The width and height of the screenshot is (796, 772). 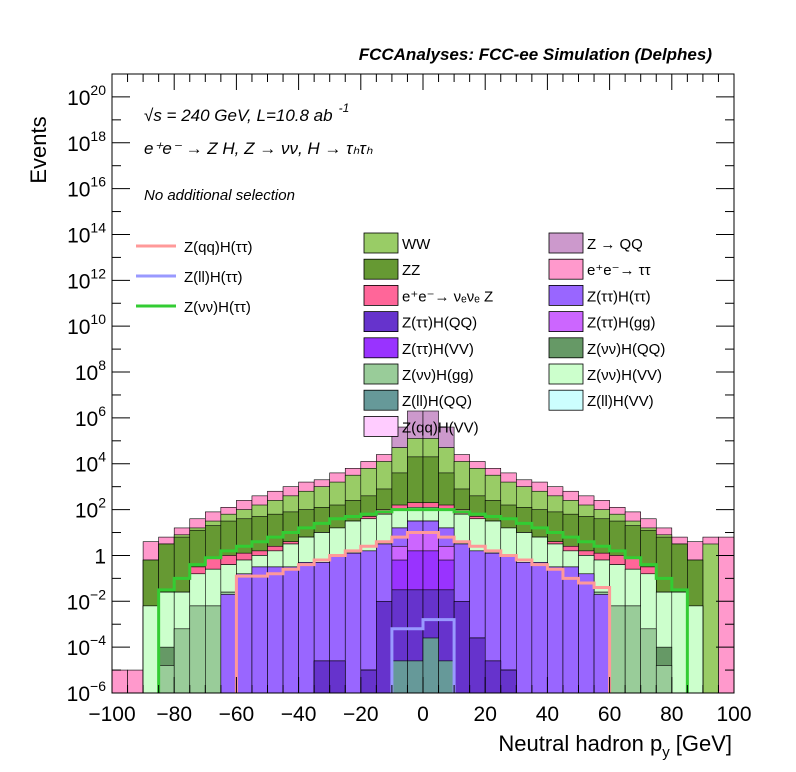 What do you see at coordinates (98, 319) in the screenshot?
I see `y-tick-exponent: 10` at bounding box center [98, 319].